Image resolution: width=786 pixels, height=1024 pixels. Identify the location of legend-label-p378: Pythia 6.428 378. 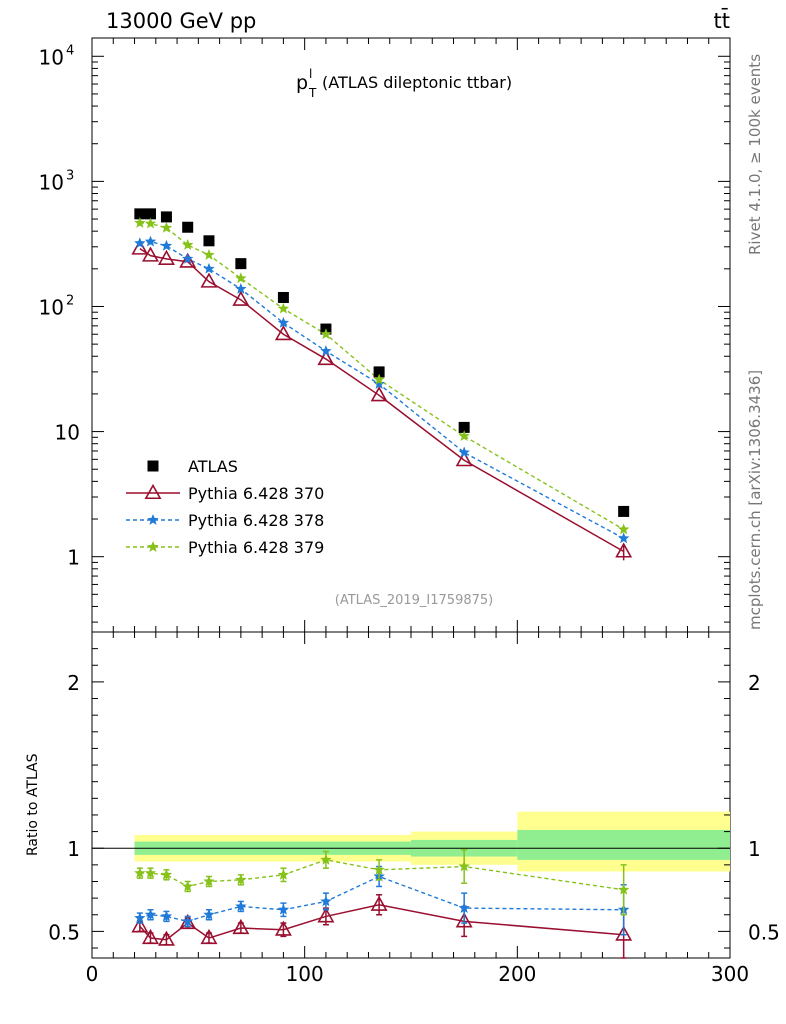
(256, 520).